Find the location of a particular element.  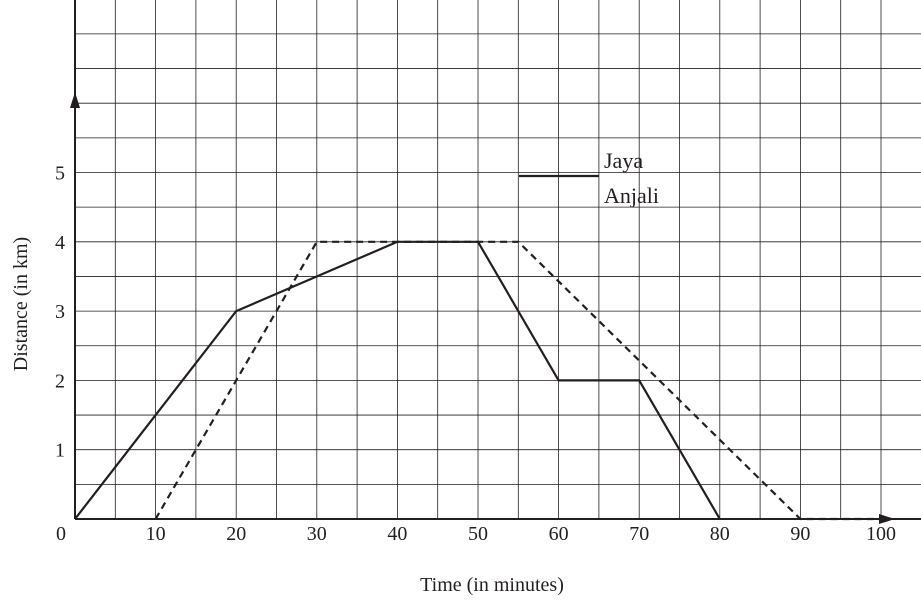

x-tick-label: 60 is located at coordinates (559, 534).